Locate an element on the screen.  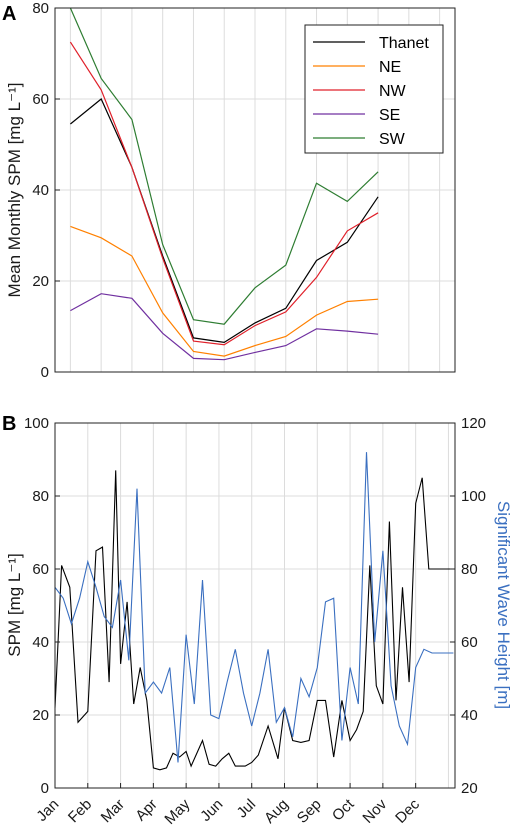
x-tick-label: Jun is located at coordinates (211, 810).